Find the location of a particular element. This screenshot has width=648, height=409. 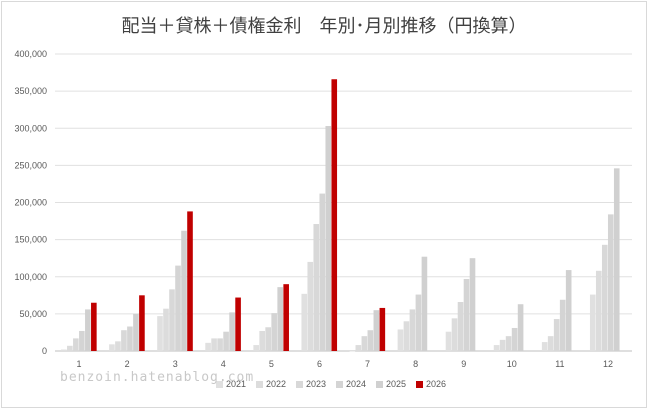

legend-label: 2025 is located at coordinates (396, 384).